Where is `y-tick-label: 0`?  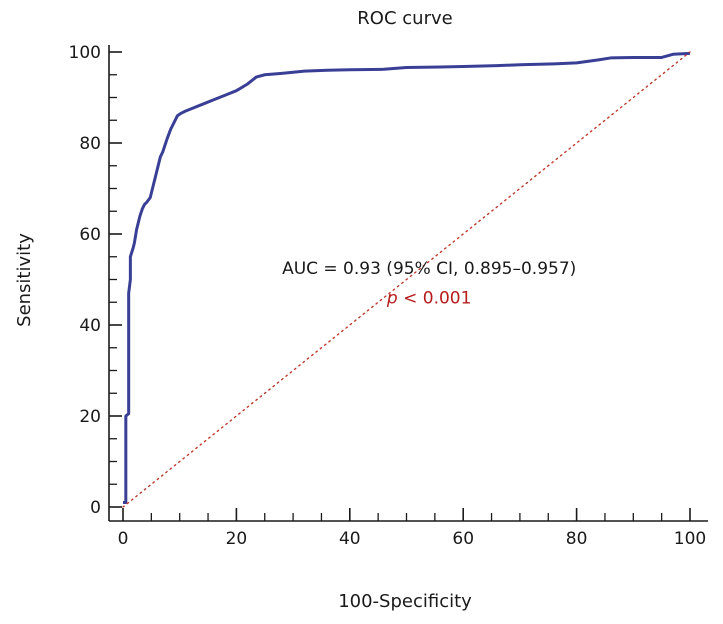 y-tick-label: 0 is located at coordinates (95, 508).